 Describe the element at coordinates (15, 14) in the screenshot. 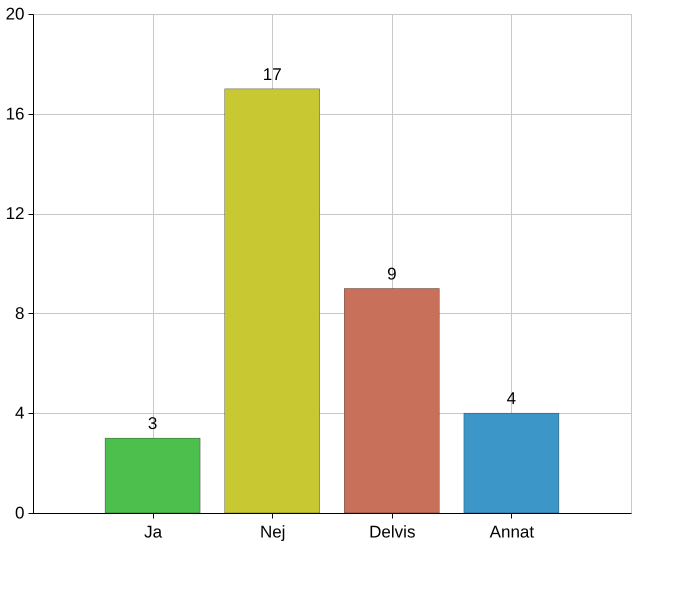

I see `y-tick-label: 20` at that location.